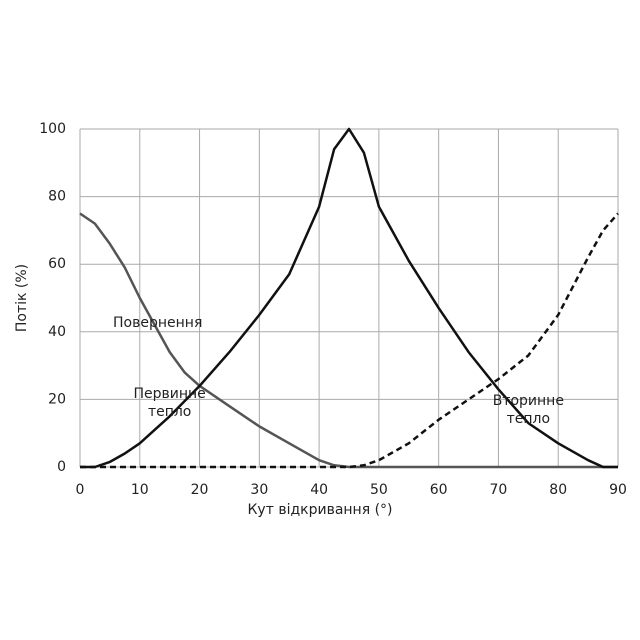 Image resolution: width=640 pixels, height=640 pixels. I want to click on y-tick-label: 80, so click(57, 197).